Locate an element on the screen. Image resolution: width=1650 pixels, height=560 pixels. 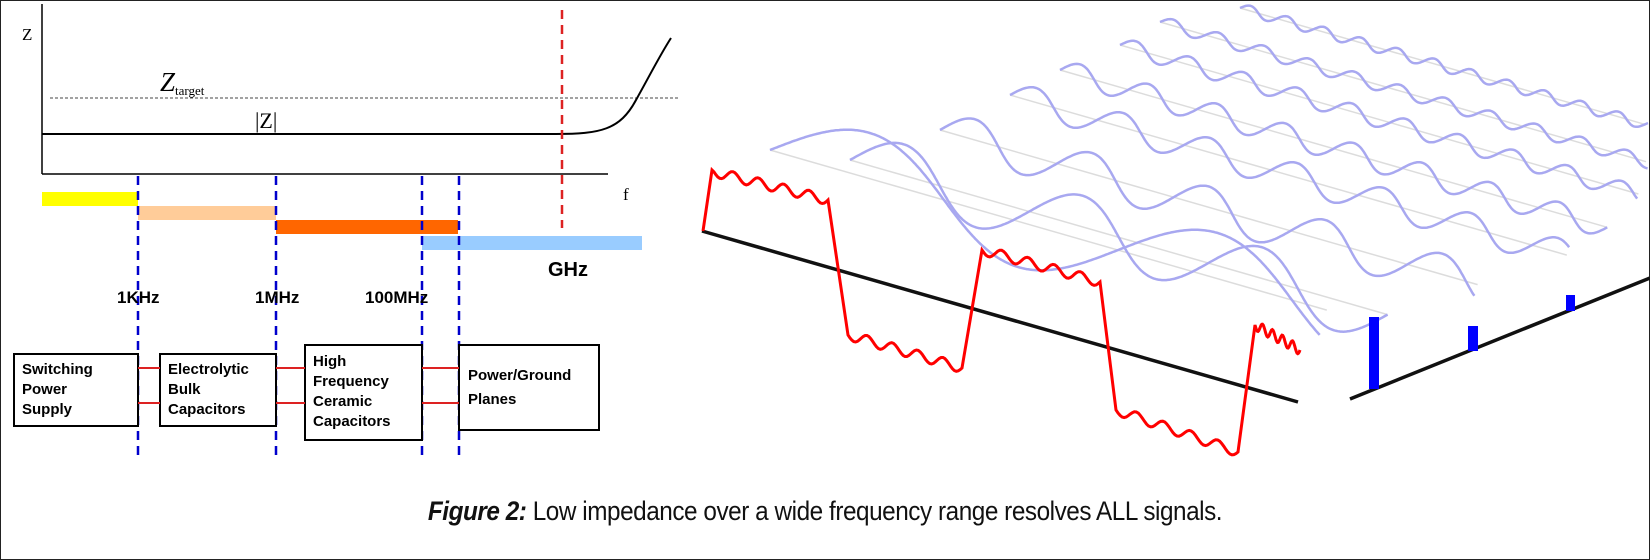
label-1khz: 1KHz is located at coordinates (138, 297).